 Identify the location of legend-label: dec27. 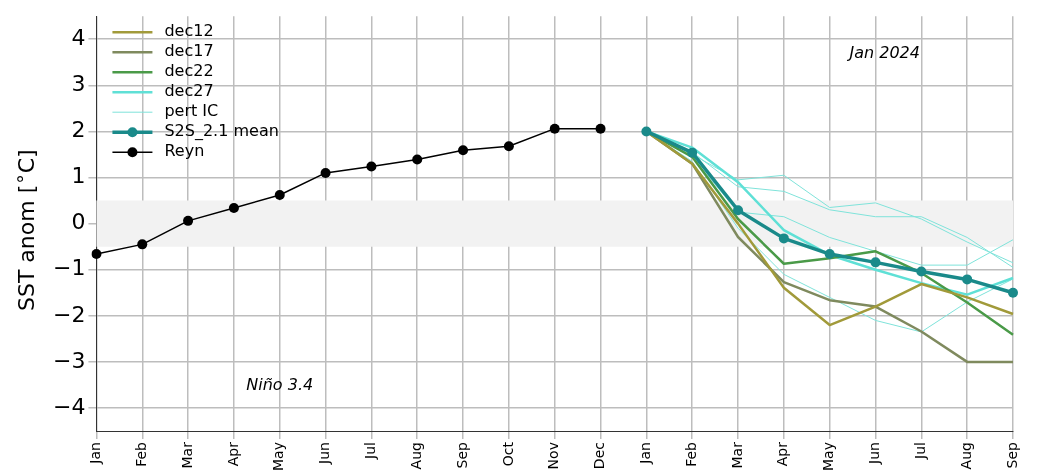
(189, 91).